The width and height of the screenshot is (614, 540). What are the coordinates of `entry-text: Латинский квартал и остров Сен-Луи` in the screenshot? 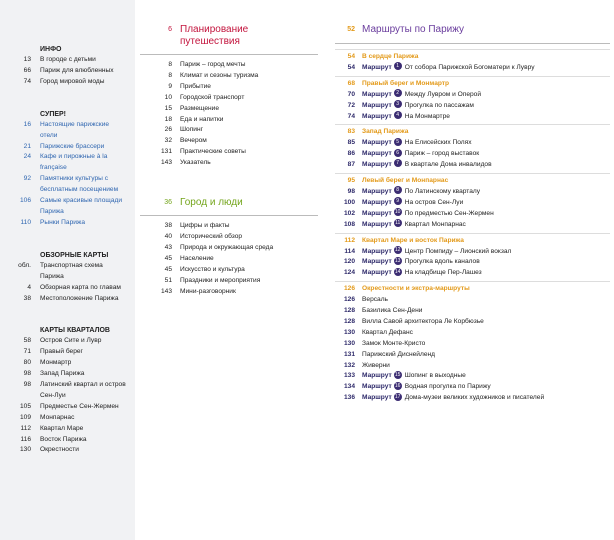 It's located at (83, 390).